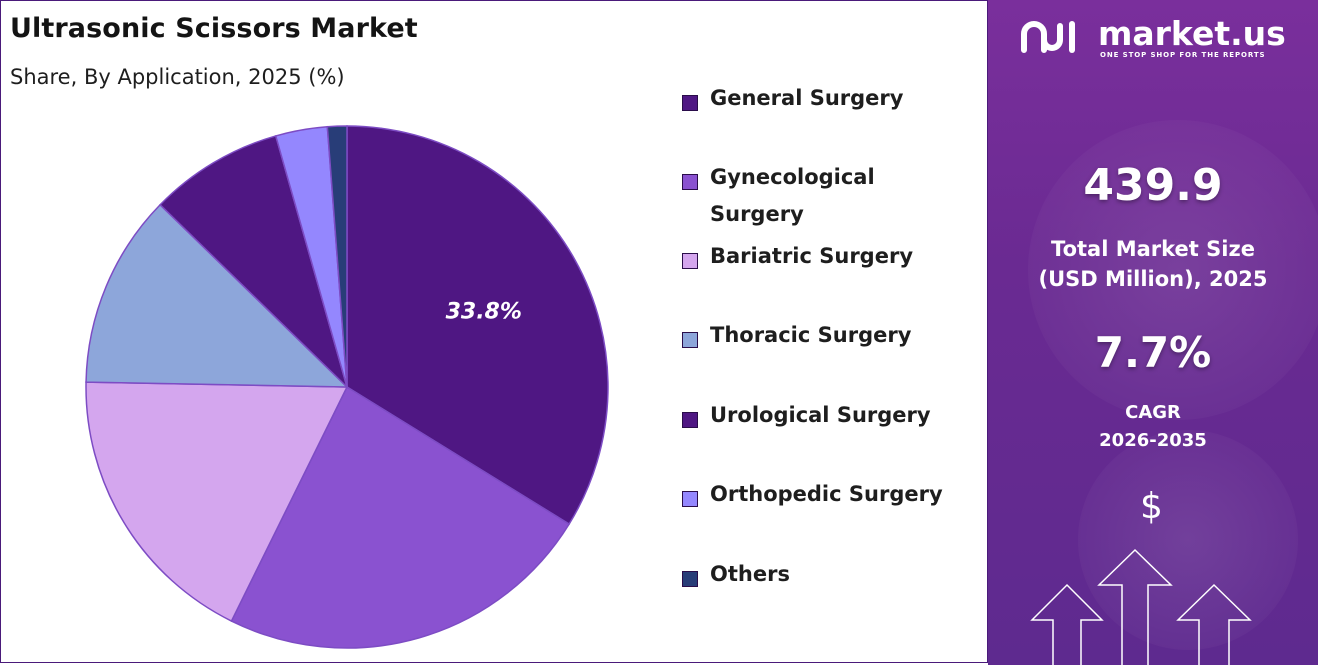 The width and height of the screenshot is (1318, 665). What do you see at coordinates (812, 256) in the screenshot?
I see `legend-label: Bariatric Surgery` at bounding box center [812, 256].